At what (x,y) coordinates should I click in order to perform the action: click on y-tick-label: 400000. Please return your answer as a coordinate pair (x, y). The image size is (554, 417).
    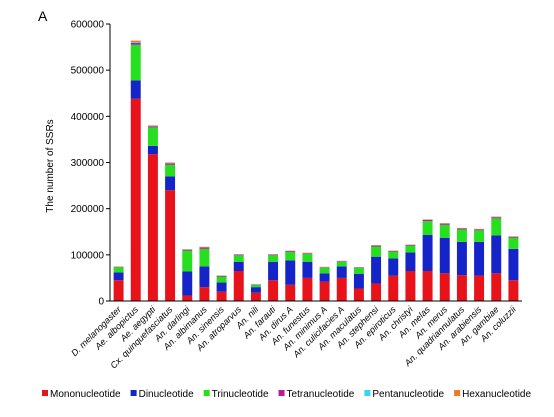
    Looking at the image, I should click on (88, 117).